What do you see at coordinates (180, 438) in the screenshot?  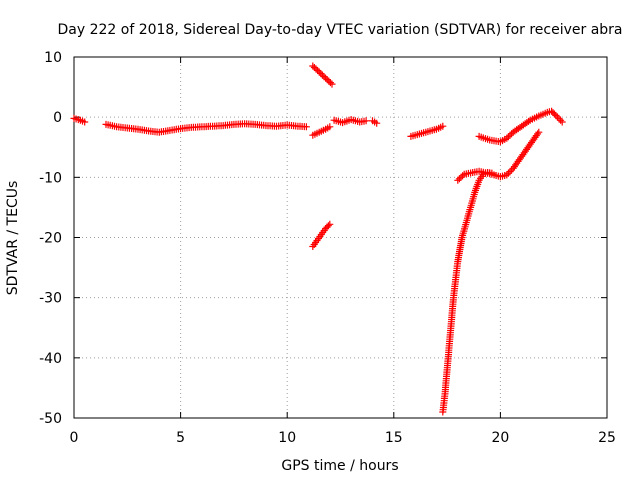 I see `x-tick-label: 5` at bounding box center [180, 438].